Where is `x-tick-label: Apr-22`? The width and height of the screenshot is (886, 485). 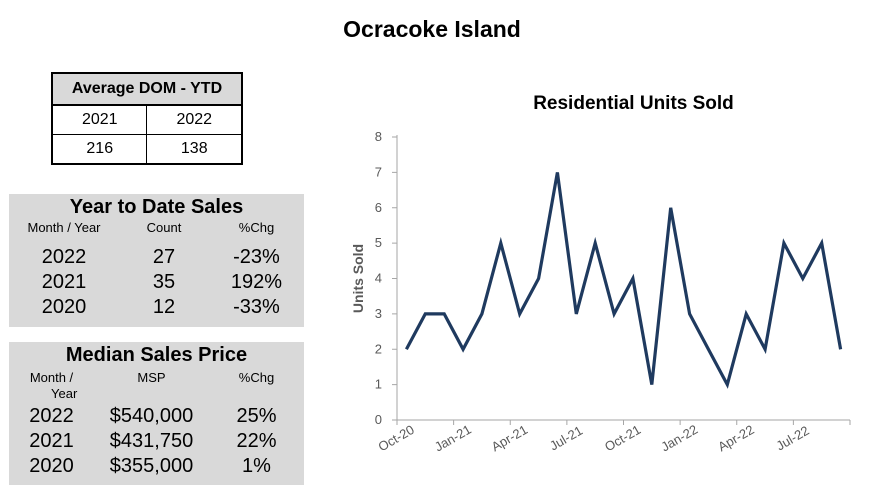
x-tick-label: Apr-22 is located at coordinates (735, 438).